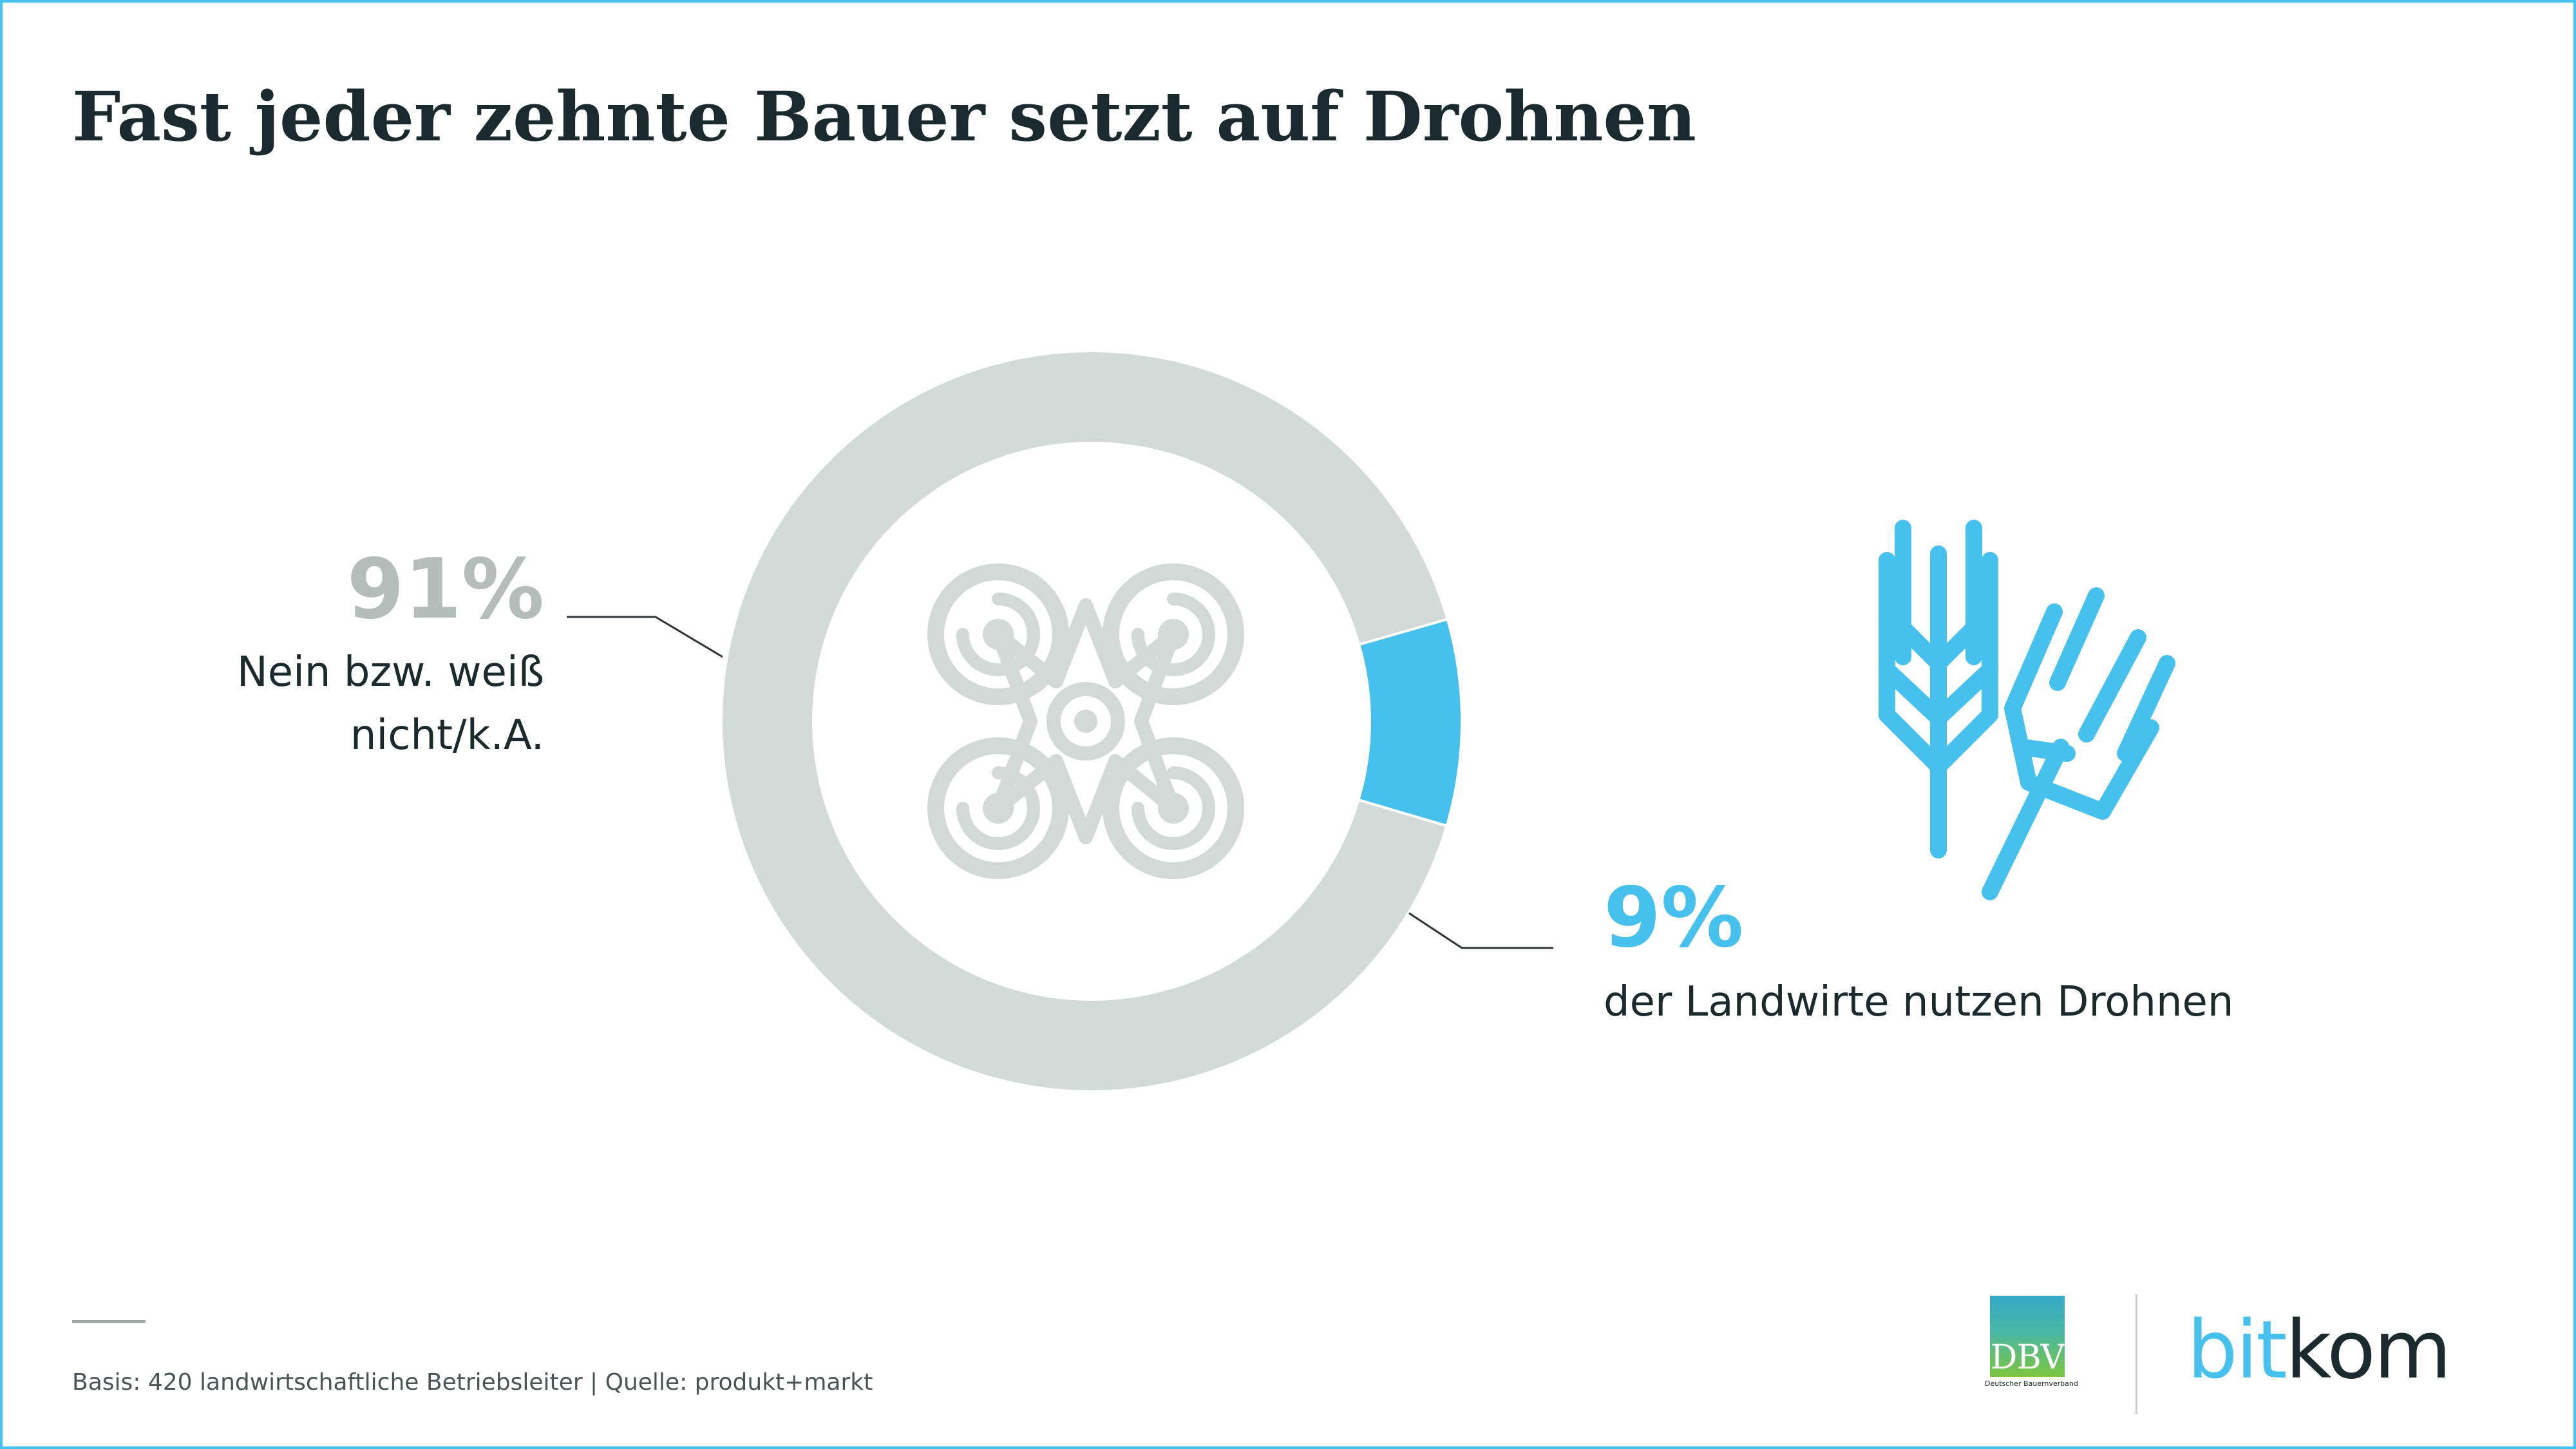 The height and width of the screenshot is (1449, 2576). Describe the element at coordinates (1409, 723) in the screenshot. I see `segment-yes` at that location.